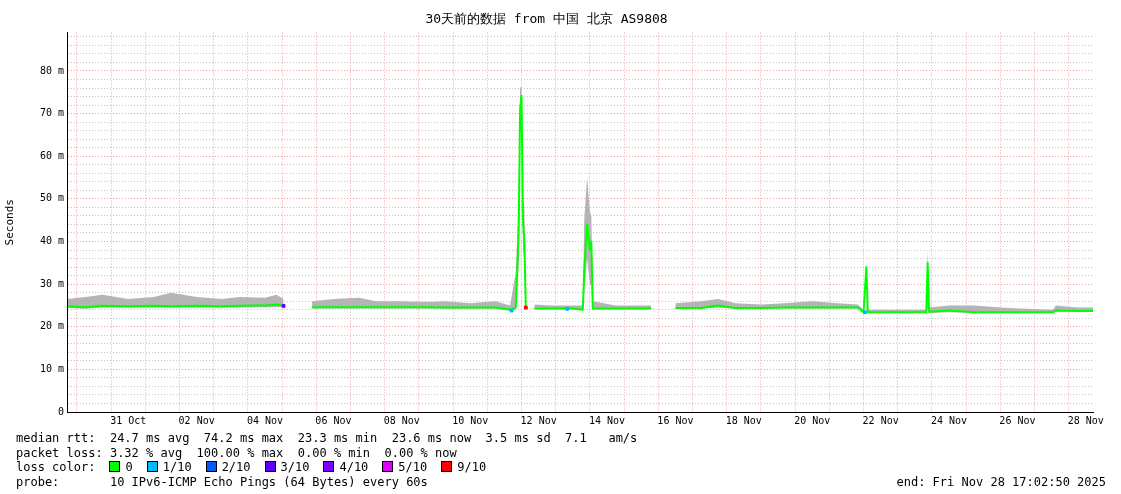 The height and width of the screenshot is (494, 1121). Describe the element at coordinates (177, 467) in the screenshot. I see `legend-label: 1/10` at that location.